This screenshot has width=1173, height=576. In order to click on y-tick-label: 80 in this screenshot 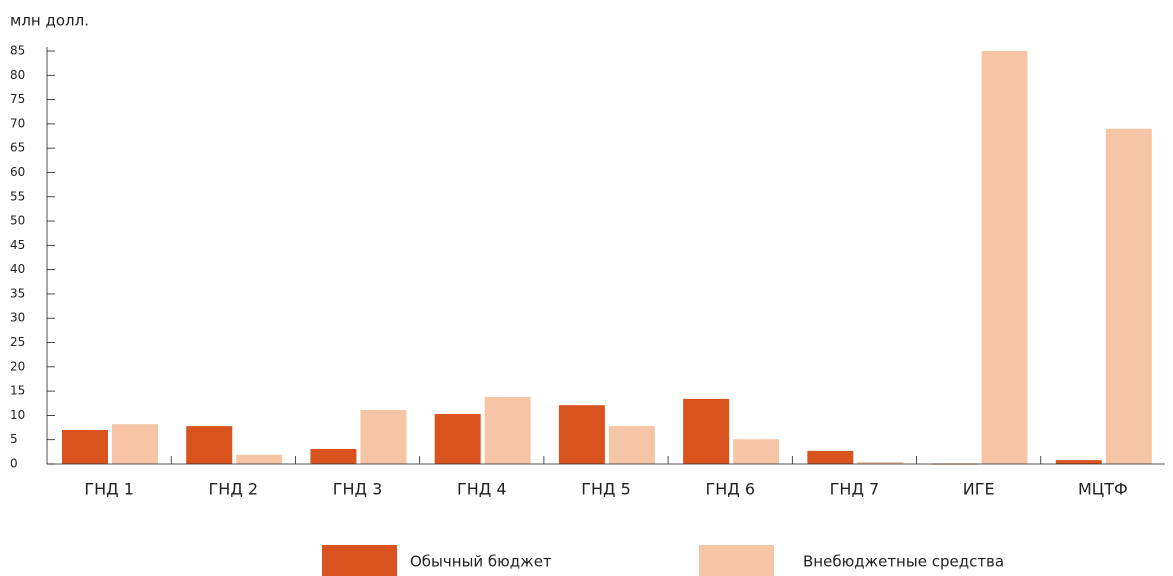, I will do `click(17, 75)`.